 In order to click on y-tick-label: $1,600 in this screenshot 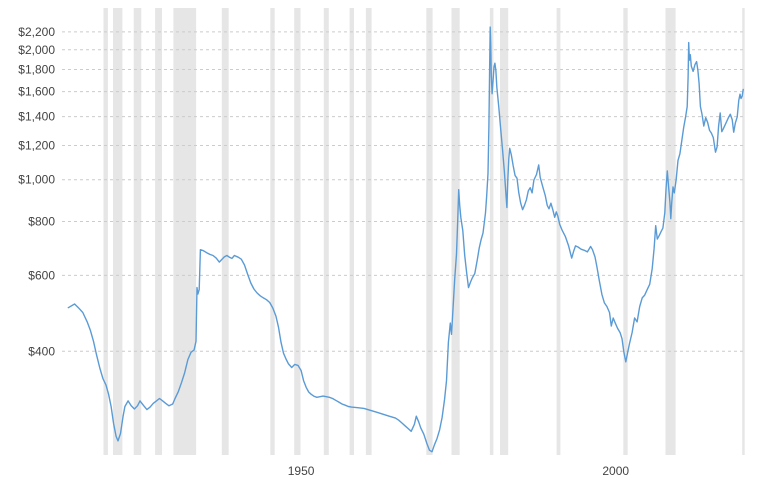, I will do `click(36, 92)`.